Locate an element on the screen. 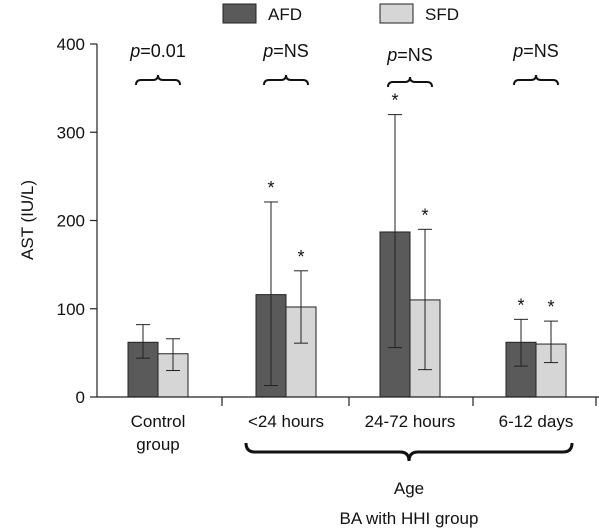  legend-label-afd: AFD is located at coordinates (285, 14).